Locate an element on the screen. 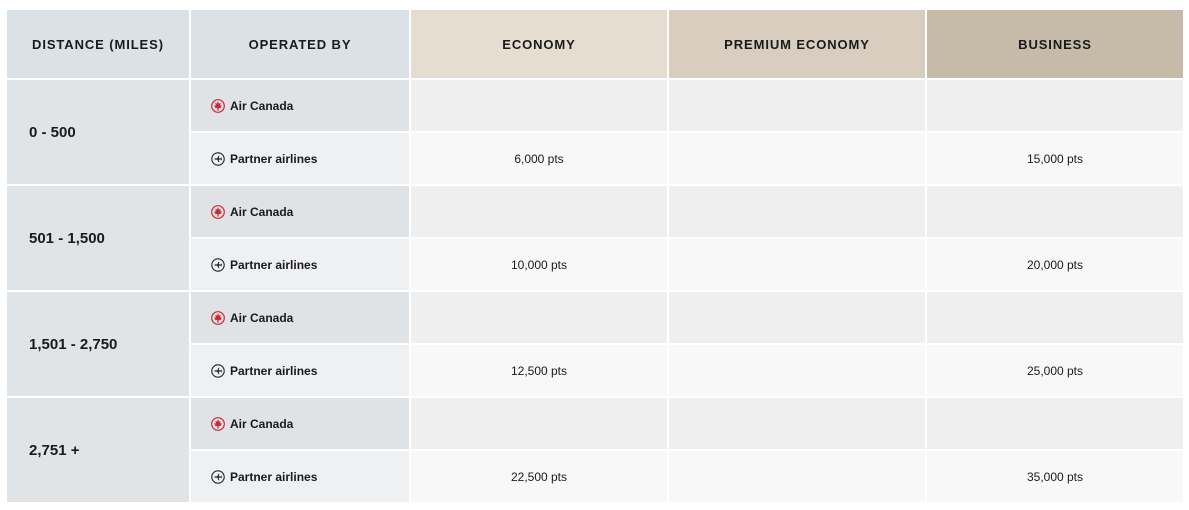  distance-band: 1,501 - 2,750 is located at coordinates (98, 344).